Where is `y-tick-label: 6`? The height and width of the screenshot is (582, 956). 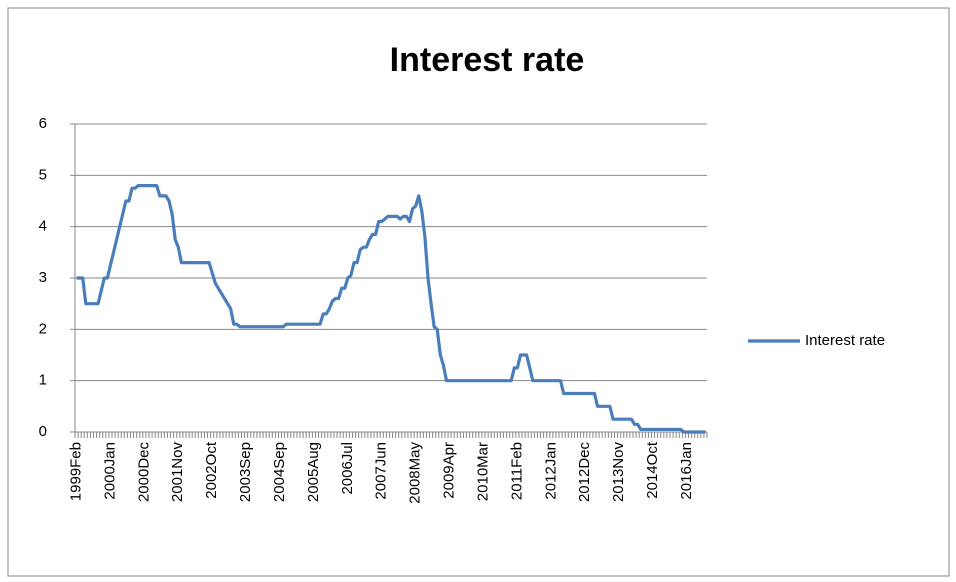 y-tick-label: 6 is located at coordinates (43, 123).